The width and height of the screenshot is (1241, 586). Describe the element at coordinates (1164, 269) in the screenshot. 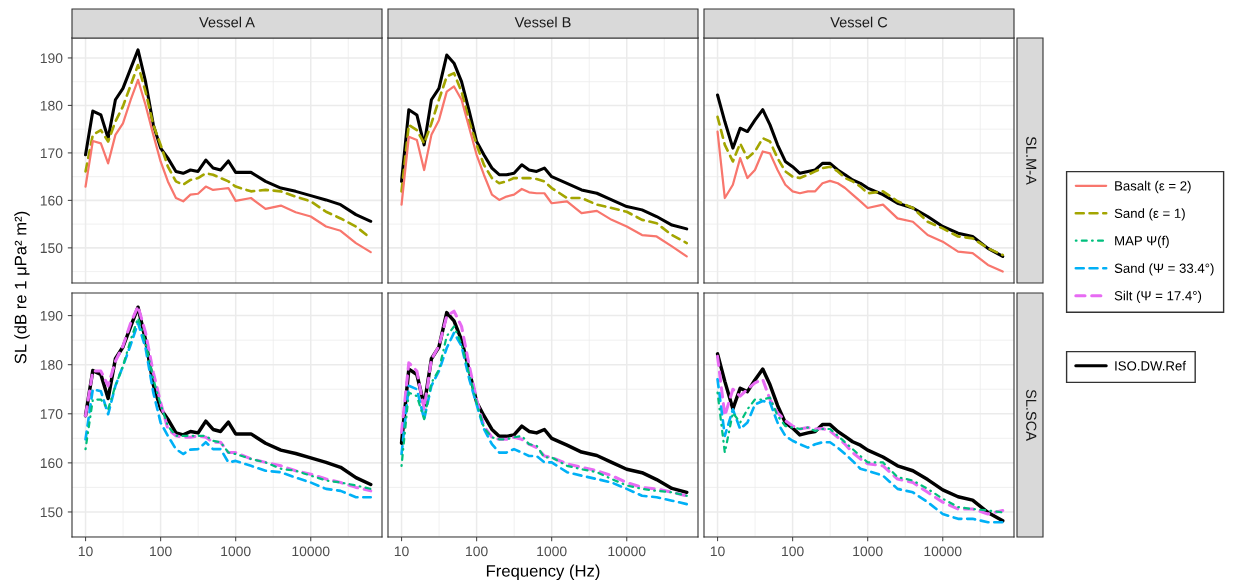

I see `legend-label: Sand (Ψ = 33.4°)` at that location.